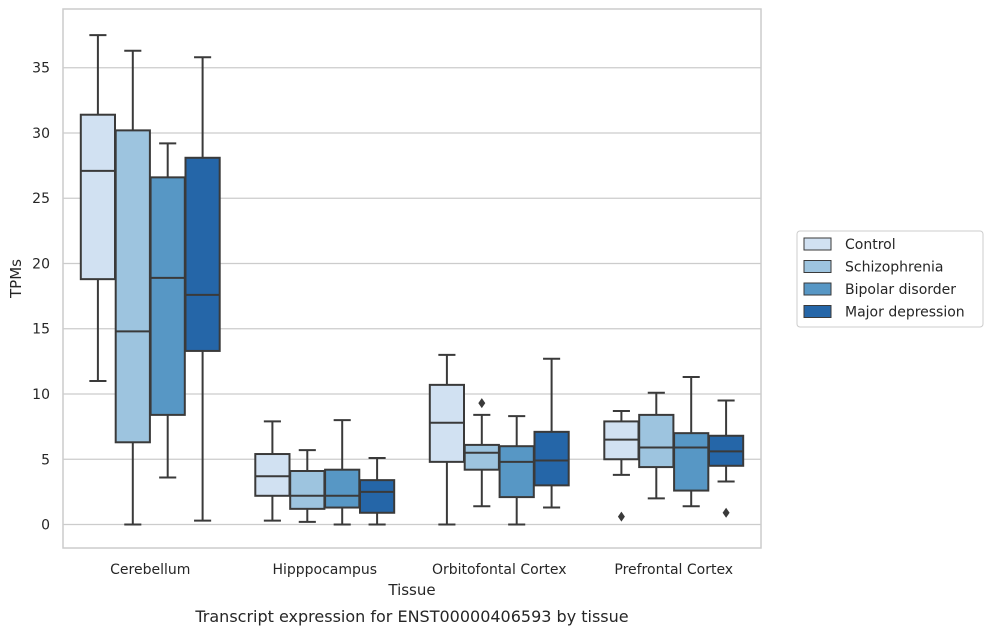 This screenshot has height=634, width=993. I want to click on y-tick-label: 35, so click(41, 69).